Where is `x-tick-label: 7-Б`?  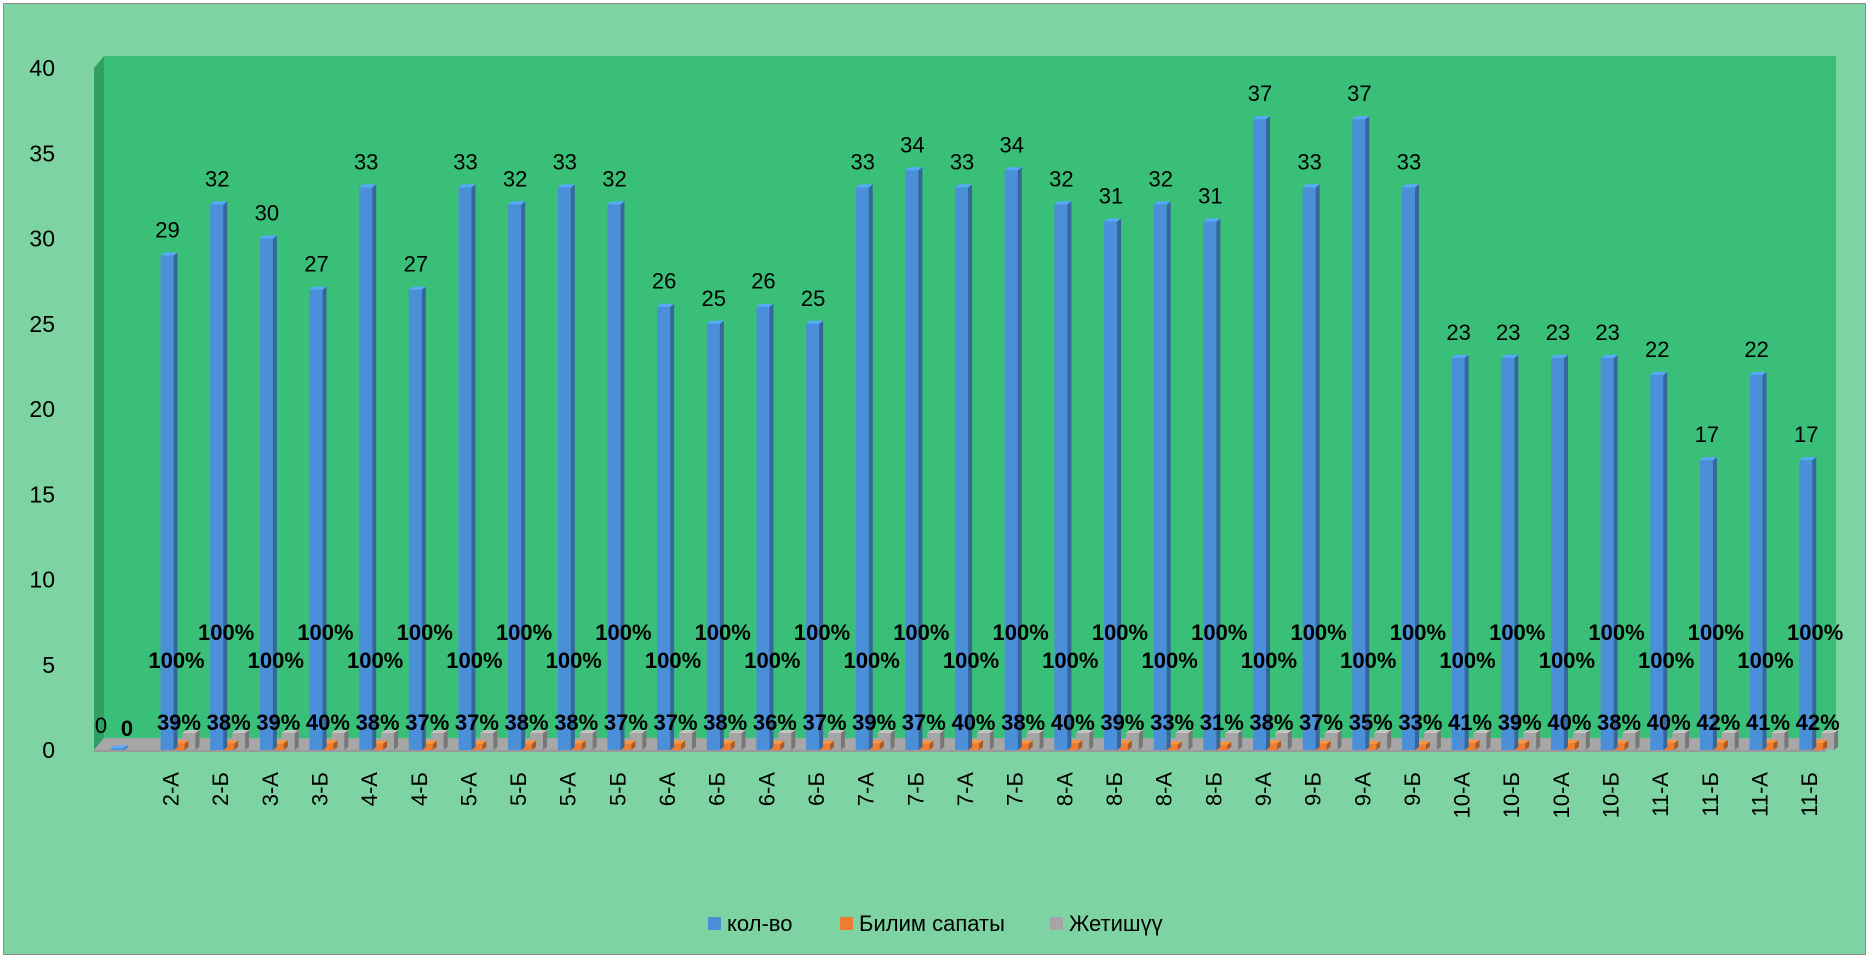
x-tick-label: 7-Б is located at coordinates (1015, 789).